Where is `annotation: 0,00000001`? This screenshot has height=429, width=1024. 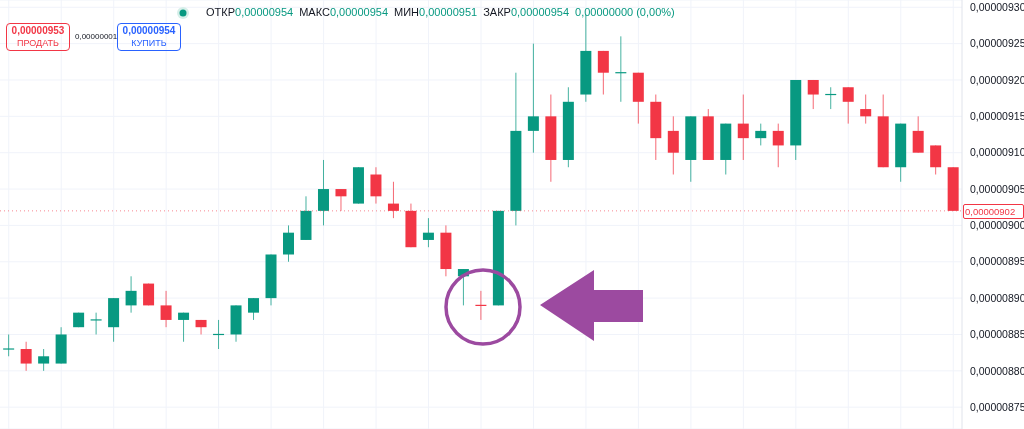 annotation: 0,00000001 is located at coordinates (96, 36).